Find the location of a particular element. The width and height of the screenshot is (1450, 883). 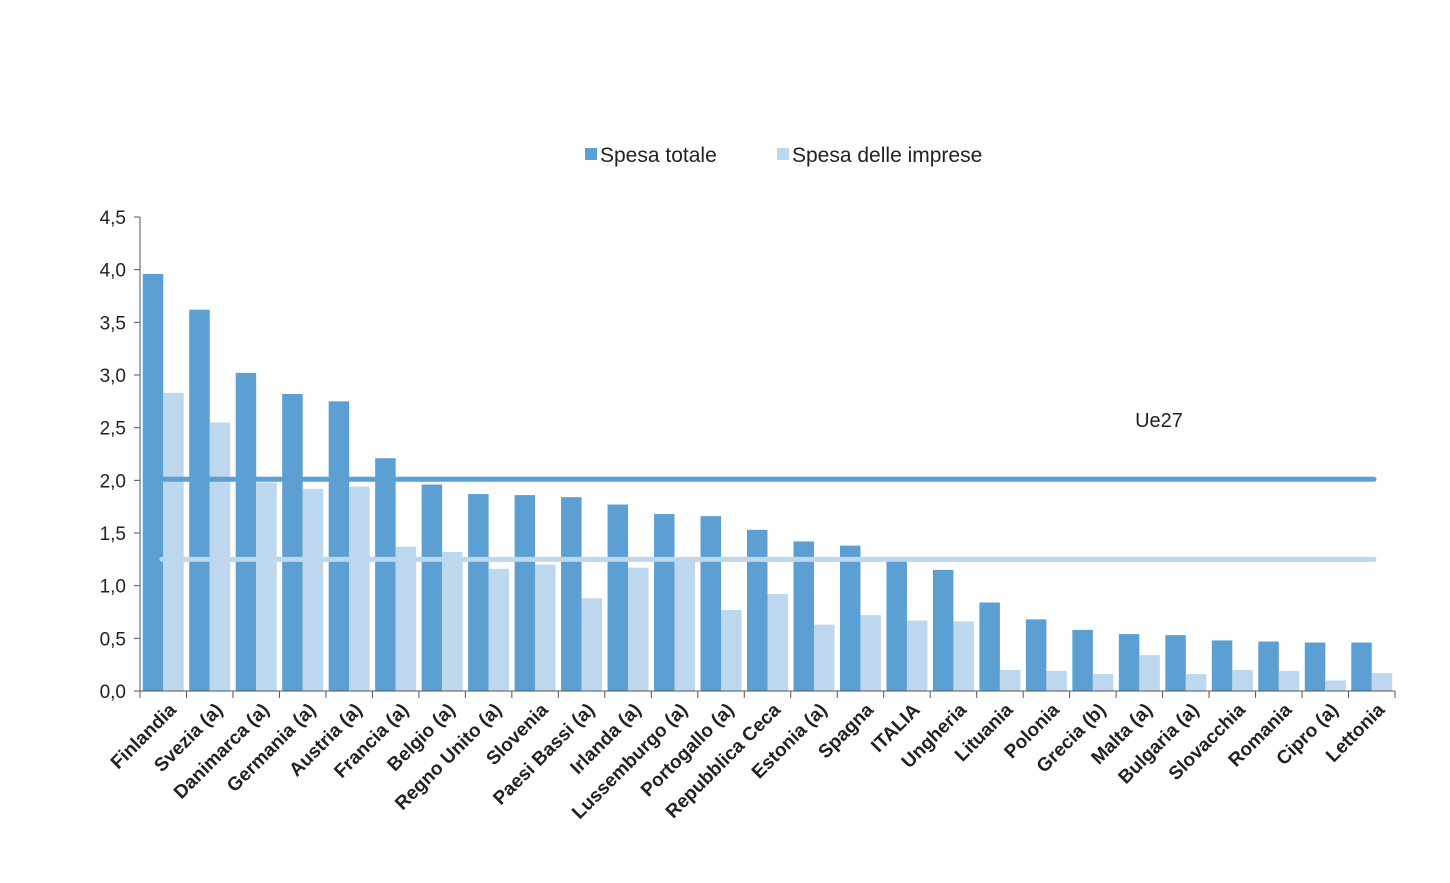

y-tick-label-3: 1,5 is located at coordinates (113, 534).